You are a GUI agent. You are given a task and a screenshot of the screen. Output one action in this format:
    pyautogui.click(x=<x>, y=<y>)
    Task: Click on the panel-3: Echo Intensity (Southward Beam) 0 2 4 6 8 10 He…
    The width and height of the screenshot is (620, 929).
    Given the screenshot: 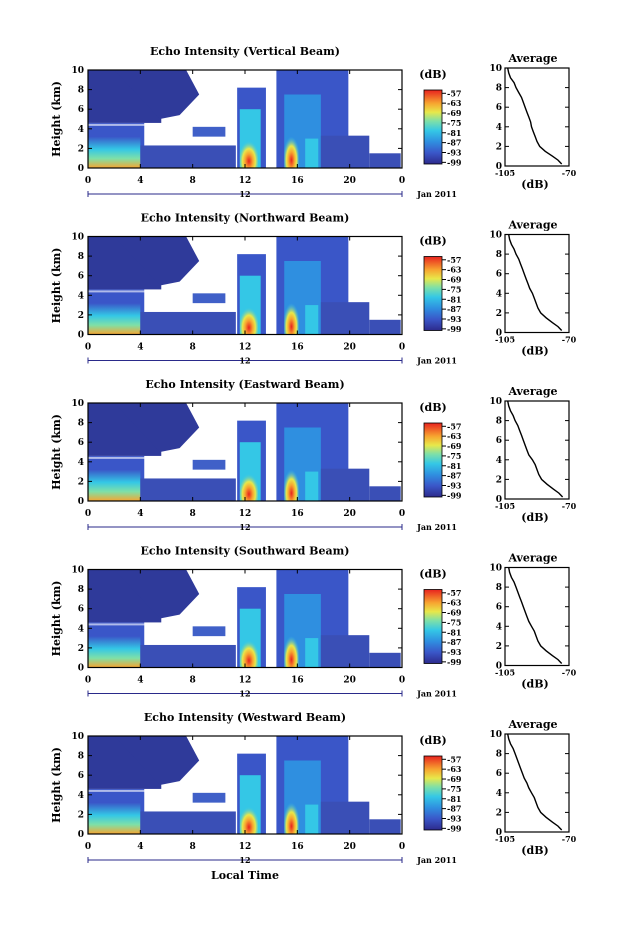 What is the action you would take?
    pyautogui.click(x=313, y=622)
    